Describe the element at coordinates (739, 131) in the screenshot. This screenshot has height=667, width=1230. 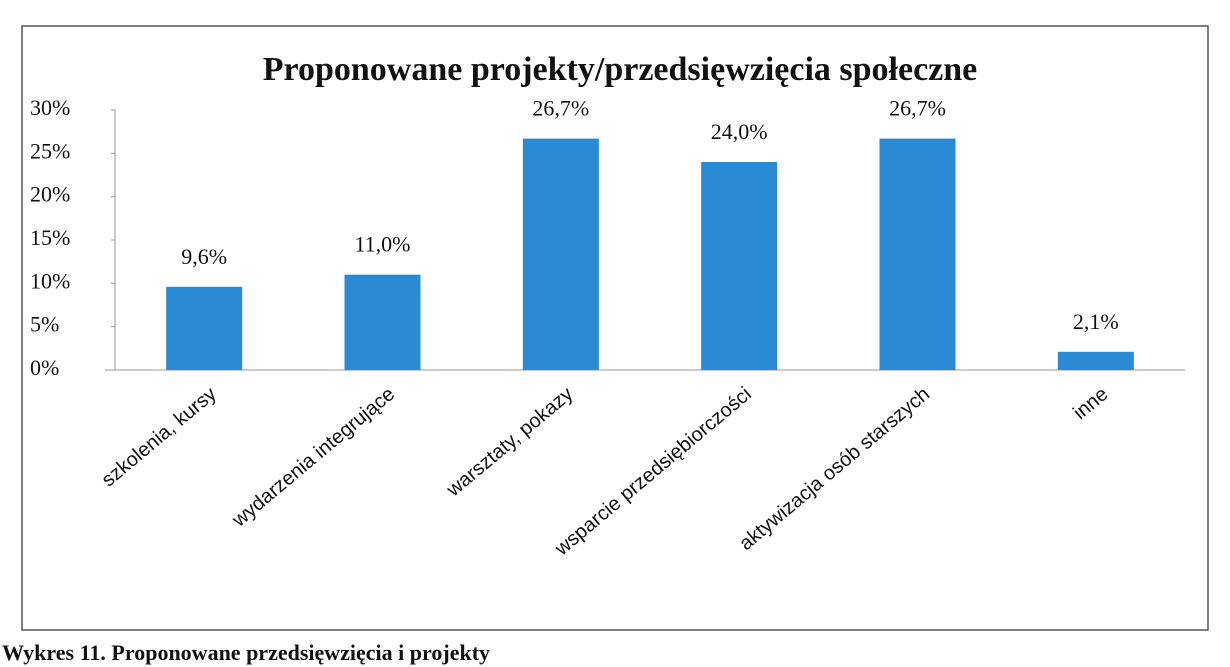
I see `value-label: 24,0%` at that location.